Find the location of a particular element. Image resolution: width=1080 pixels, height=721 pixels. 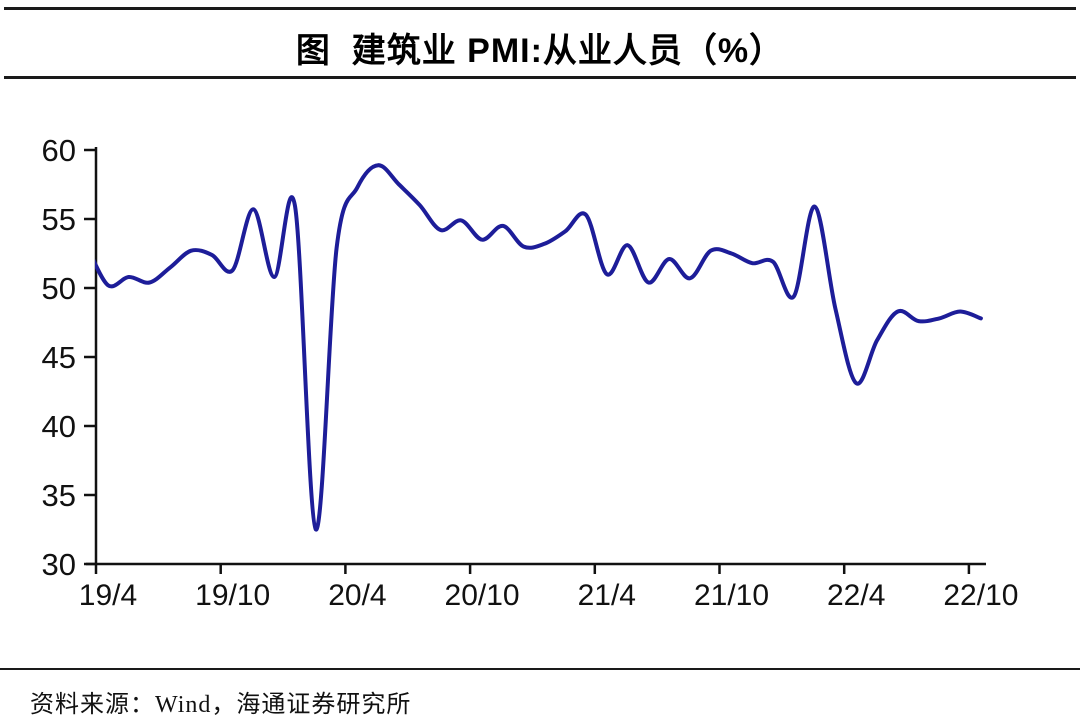

y-tick-label: 45 is located at coordinates (59, 357).